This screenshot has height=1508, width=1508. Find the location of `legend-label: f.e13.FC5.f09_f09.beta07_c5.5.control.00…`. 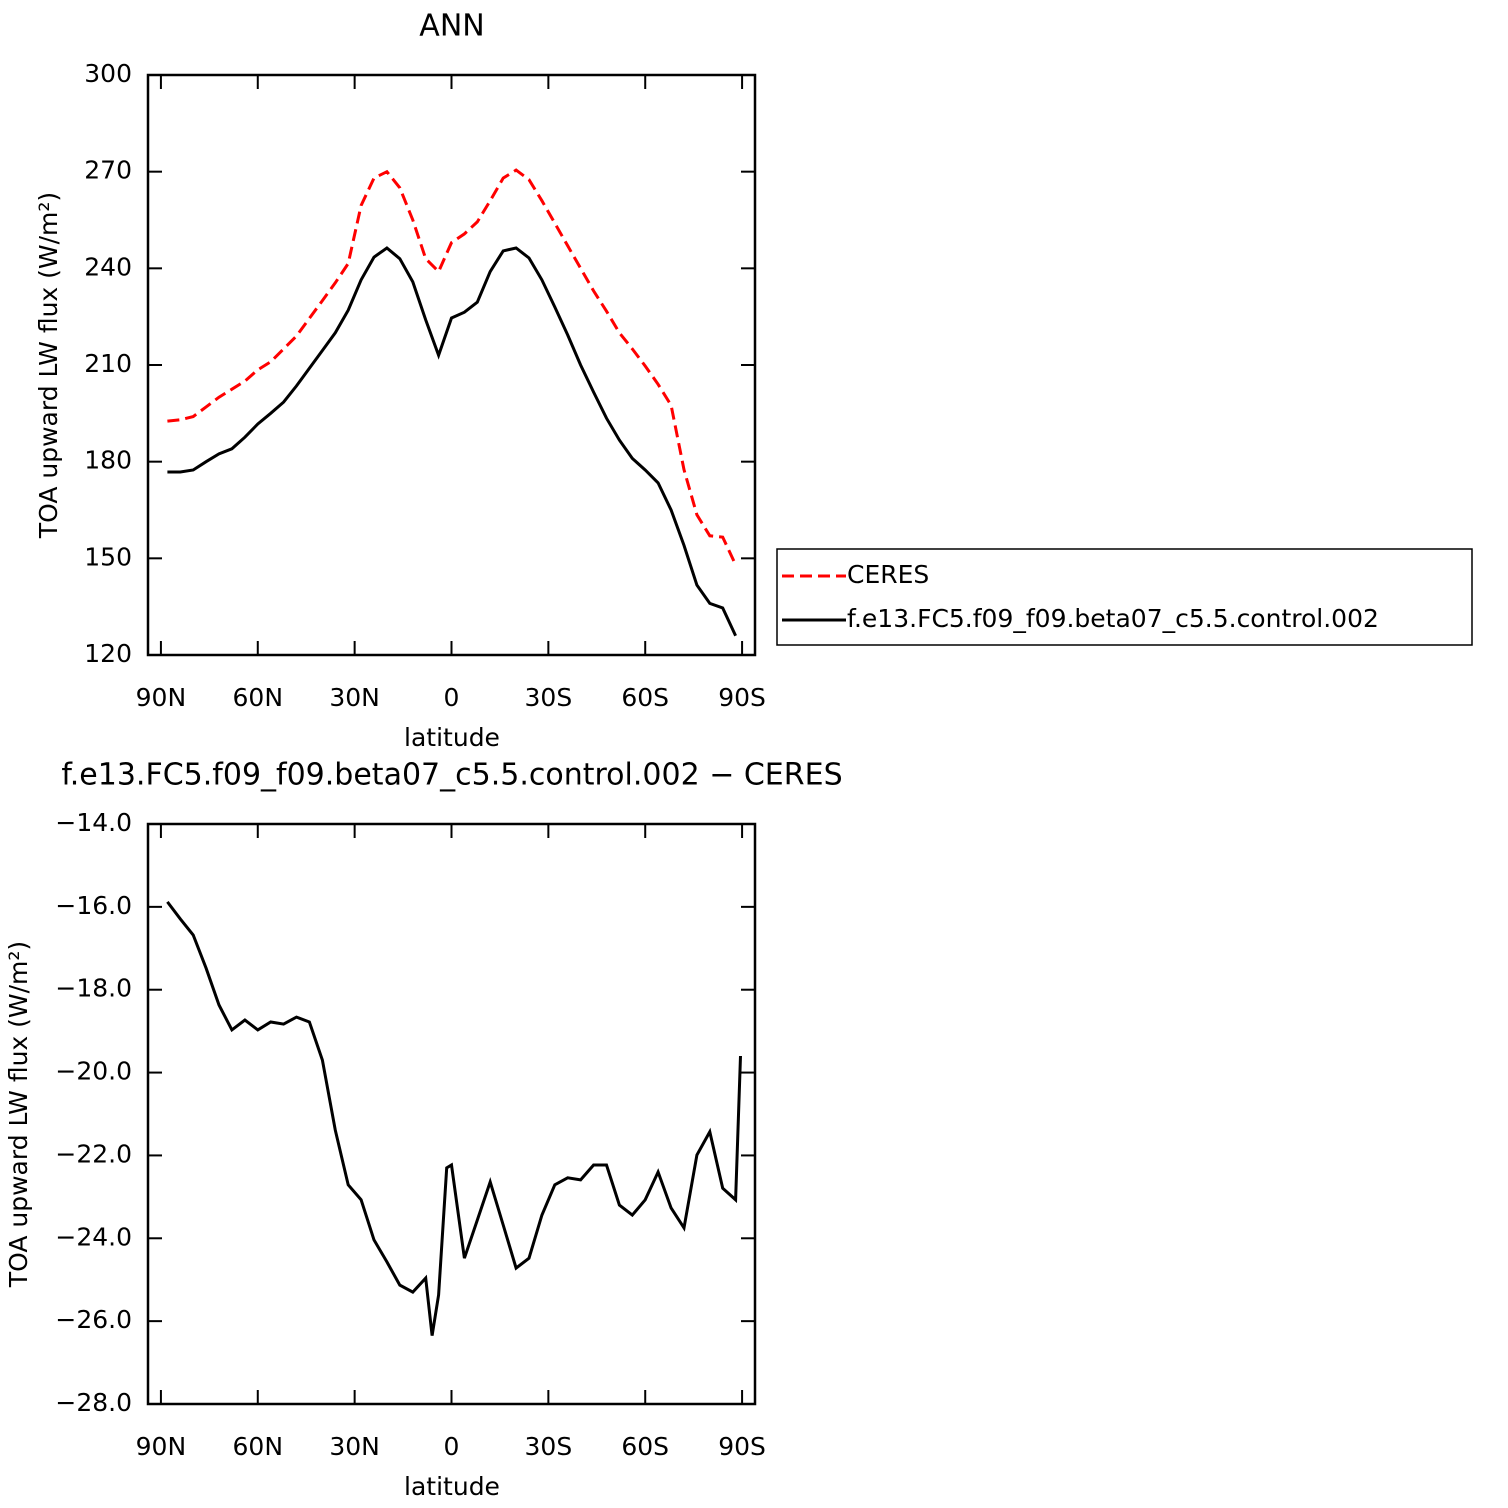

legend-label: f.e13.FC5.f09_f09.beta07_c5.5.control.00… is located at coordinates (1113, 618).